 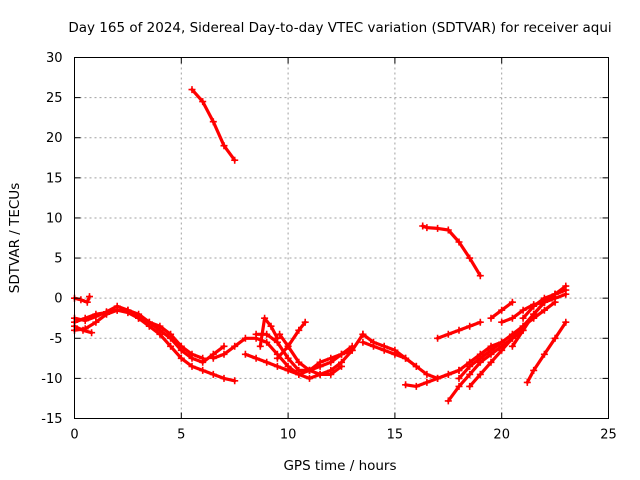 What do you see at coordinates (608, 435) in the screenshot?
I see `x-tick-label: 25` at bounding box center [608, 435].